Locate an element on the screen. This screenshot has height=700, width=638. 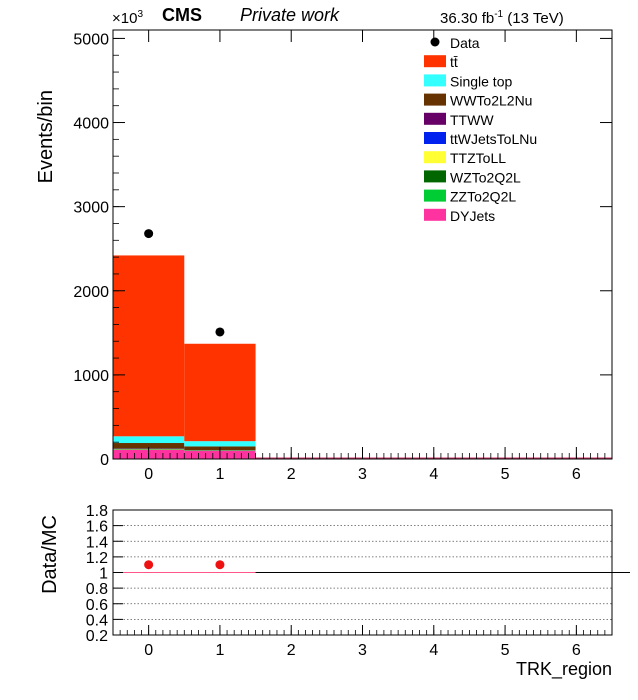
legend-label-3: WWTo2L2Nu is located at coordinates (491, 101).